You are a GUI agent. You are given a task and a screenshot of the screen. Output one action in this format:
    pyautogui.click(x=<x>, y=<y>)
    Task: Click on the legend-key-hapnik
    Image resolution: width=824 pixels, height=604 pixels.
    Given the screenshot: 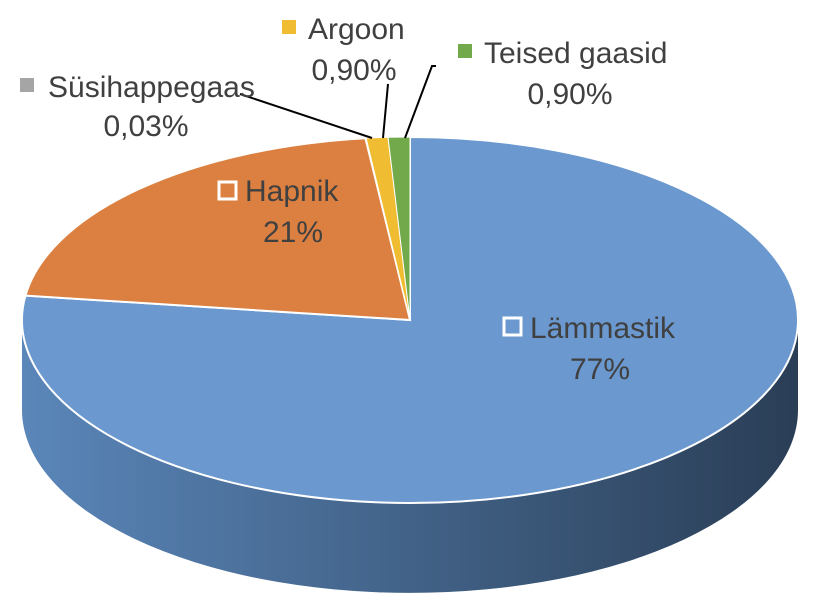 What is the action you would take?
    pyautogui.click(x=227, y=190)
    